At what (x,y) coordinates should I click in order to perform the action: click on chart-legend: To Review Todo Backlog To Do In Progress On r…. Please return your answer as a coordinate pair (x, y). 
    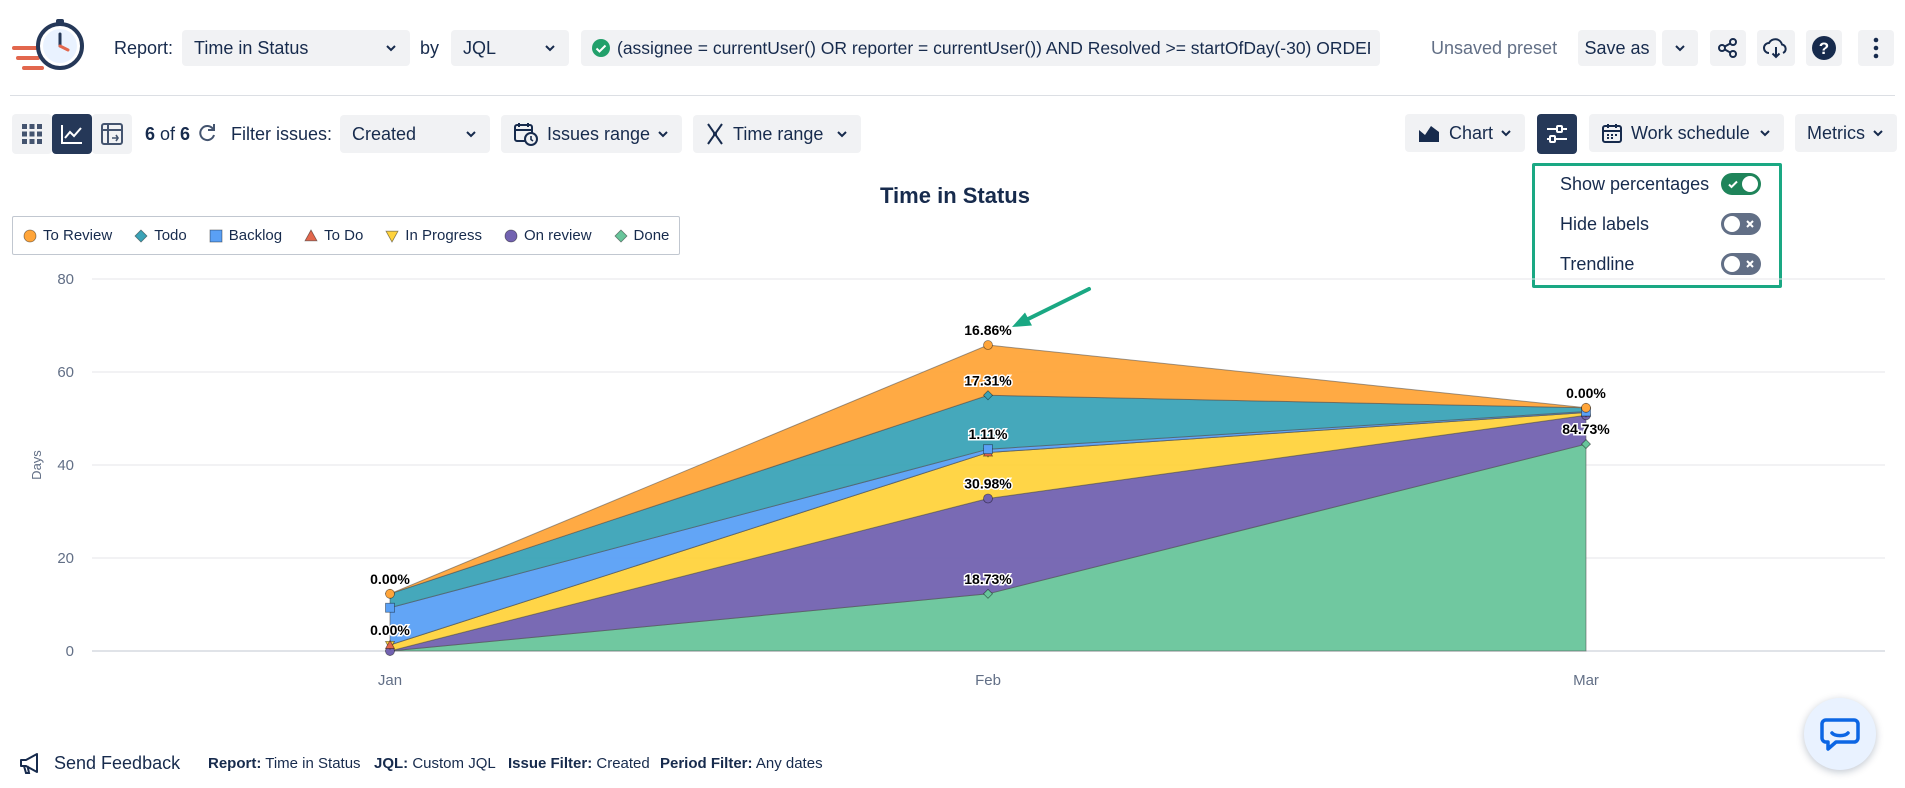
    Looking at the image, I should click on (346, 235).